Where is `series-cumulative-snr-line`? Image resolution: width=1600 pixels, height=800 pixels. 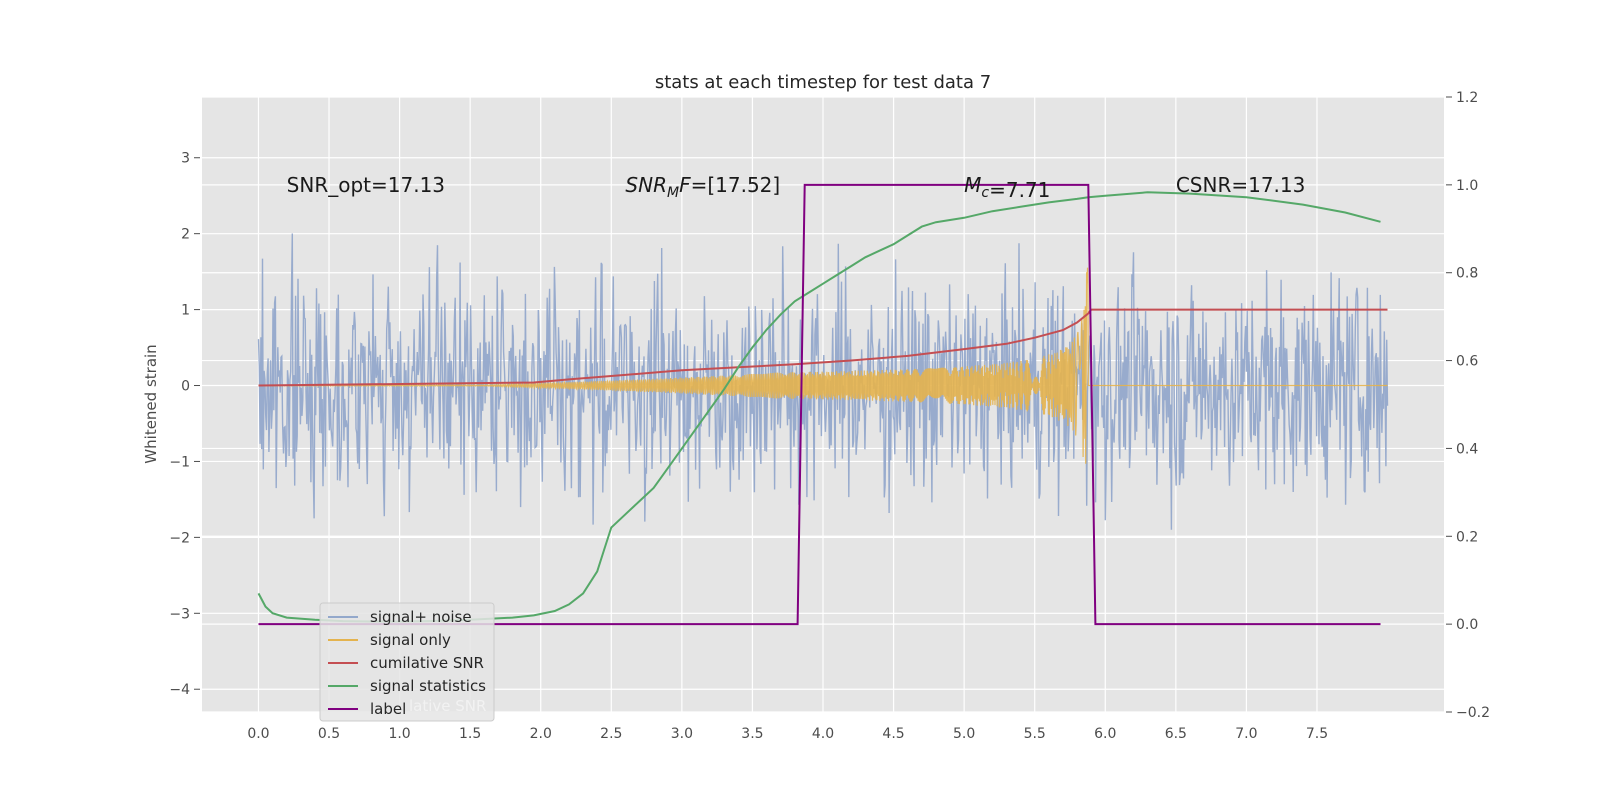
series-cumulative-snr-line is located at coordinates (823, 347).